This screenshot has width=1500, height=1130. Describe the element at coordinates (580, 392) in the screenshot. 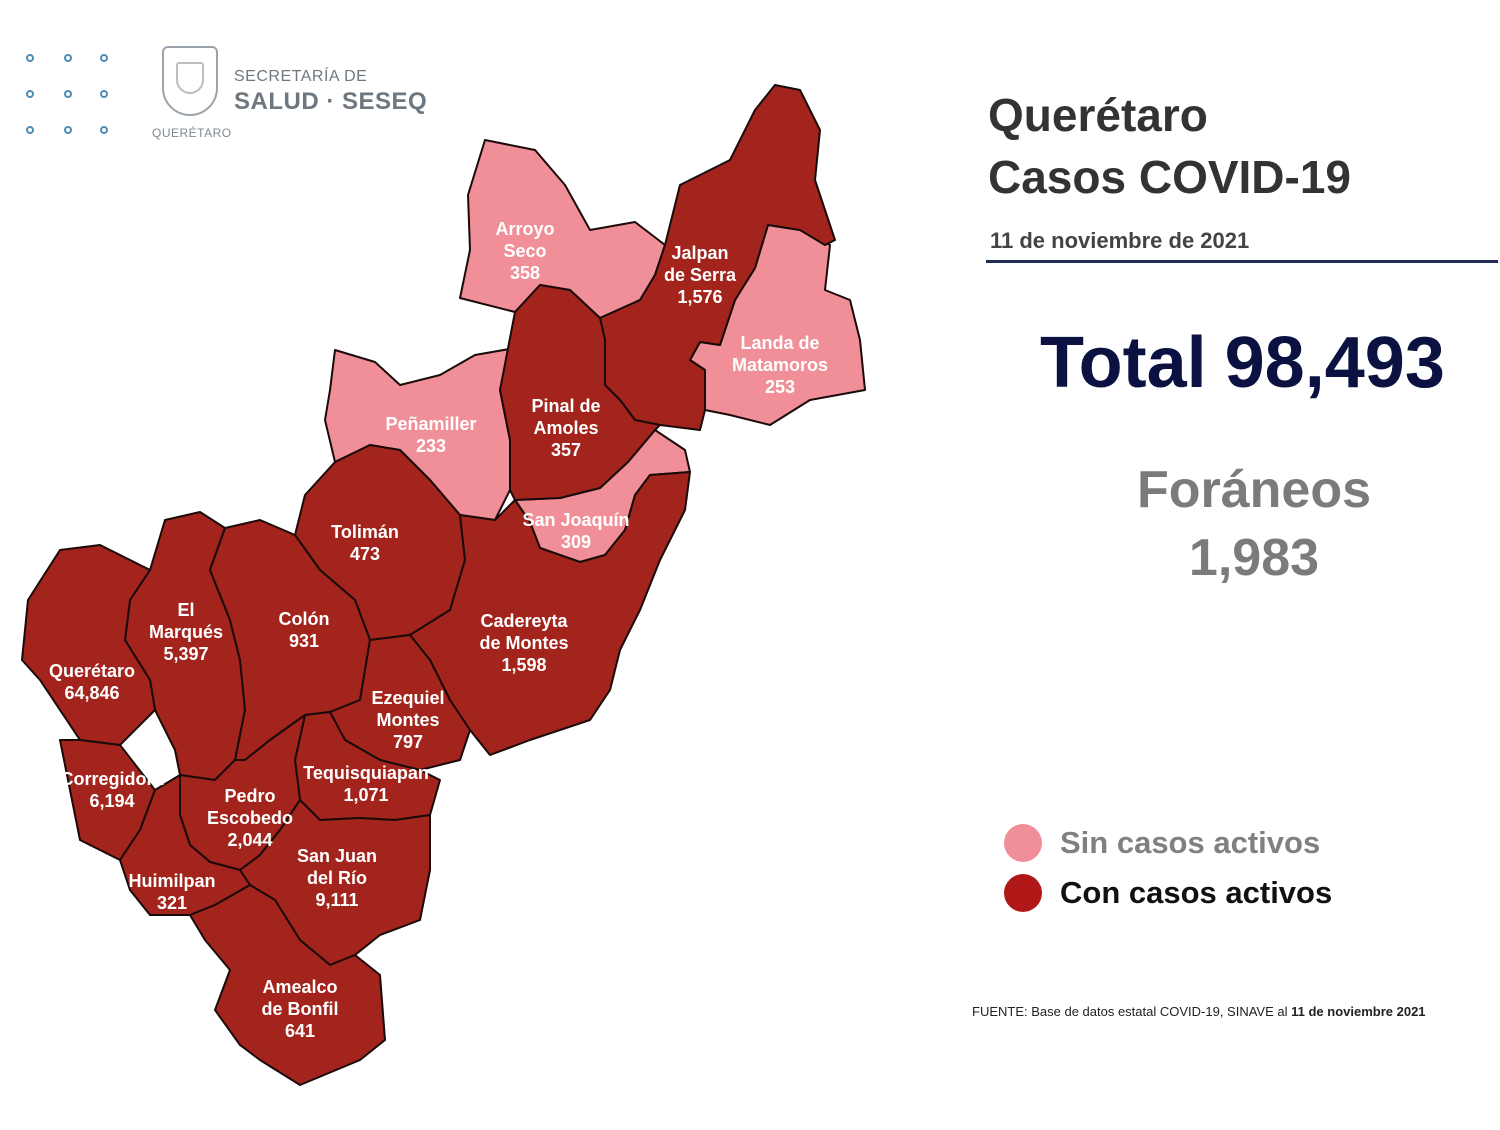

I see `region-pinal` at that location.